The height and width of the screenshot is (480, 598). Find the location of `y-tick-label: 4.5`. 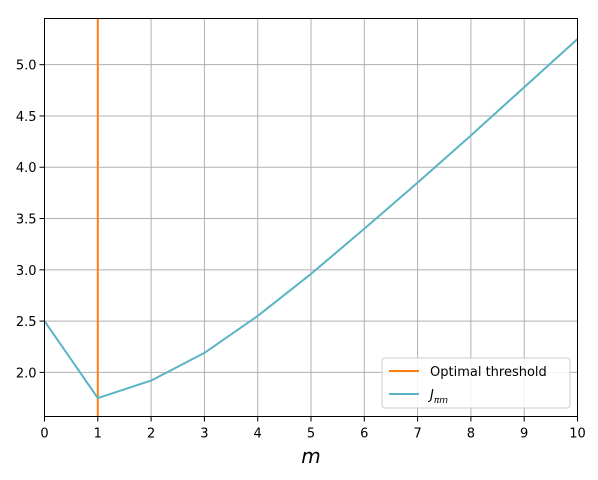

y-tick-label: 4.5 is located at coordinates (26, 117).